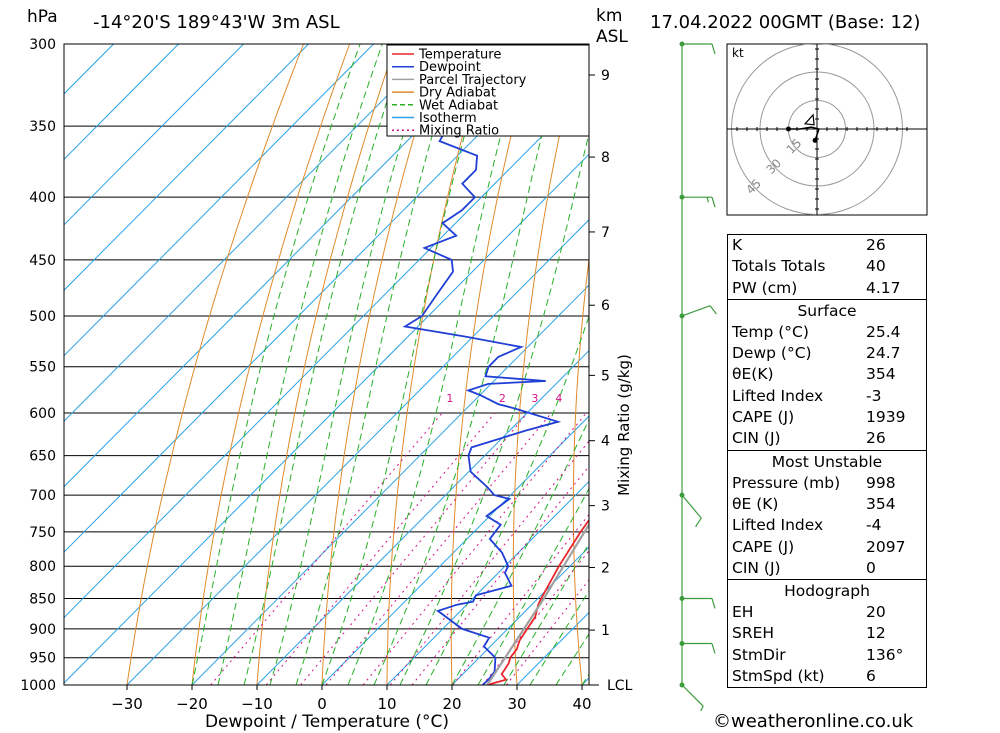 The height and width of the screenshot is (733, 1000). What do you see at coordinates (42, 630) in the screenshot?
I see `pressure-tick-label: 900` at bounding box center [42, 630].